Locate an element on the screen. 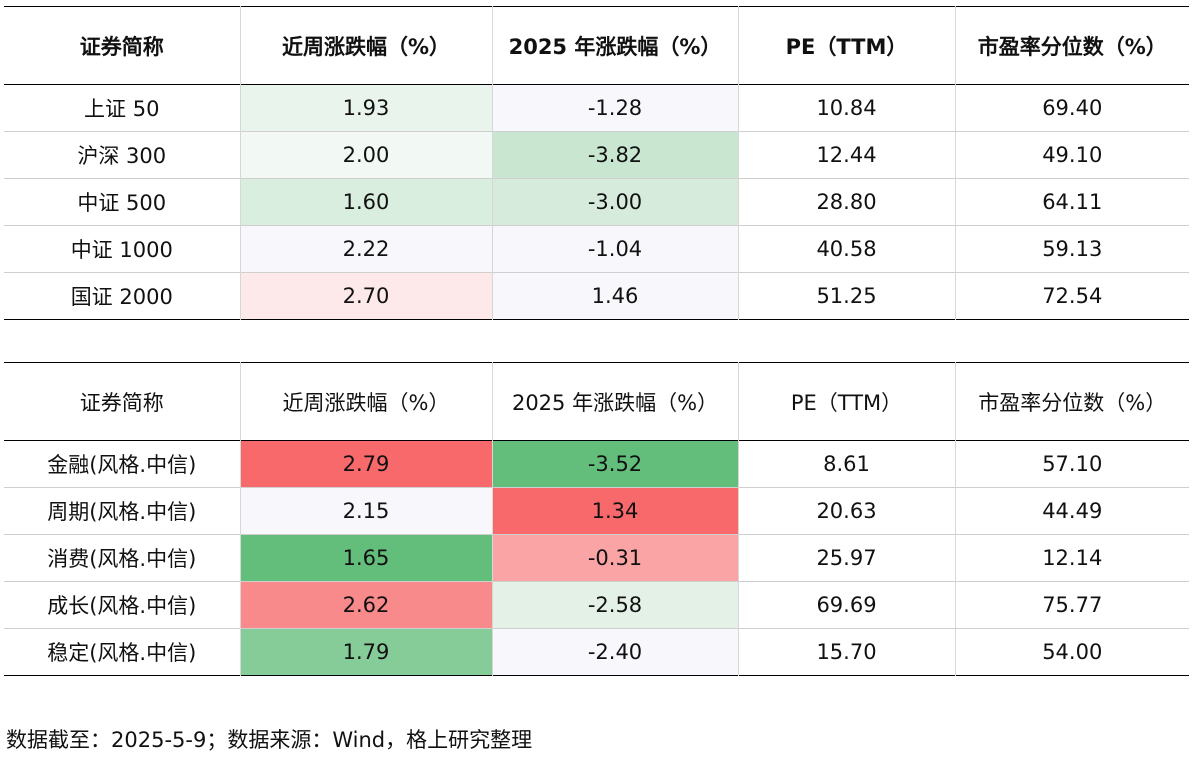  cell-security-name: 稳定(风格.中信) is located at coordinates (122, 652).